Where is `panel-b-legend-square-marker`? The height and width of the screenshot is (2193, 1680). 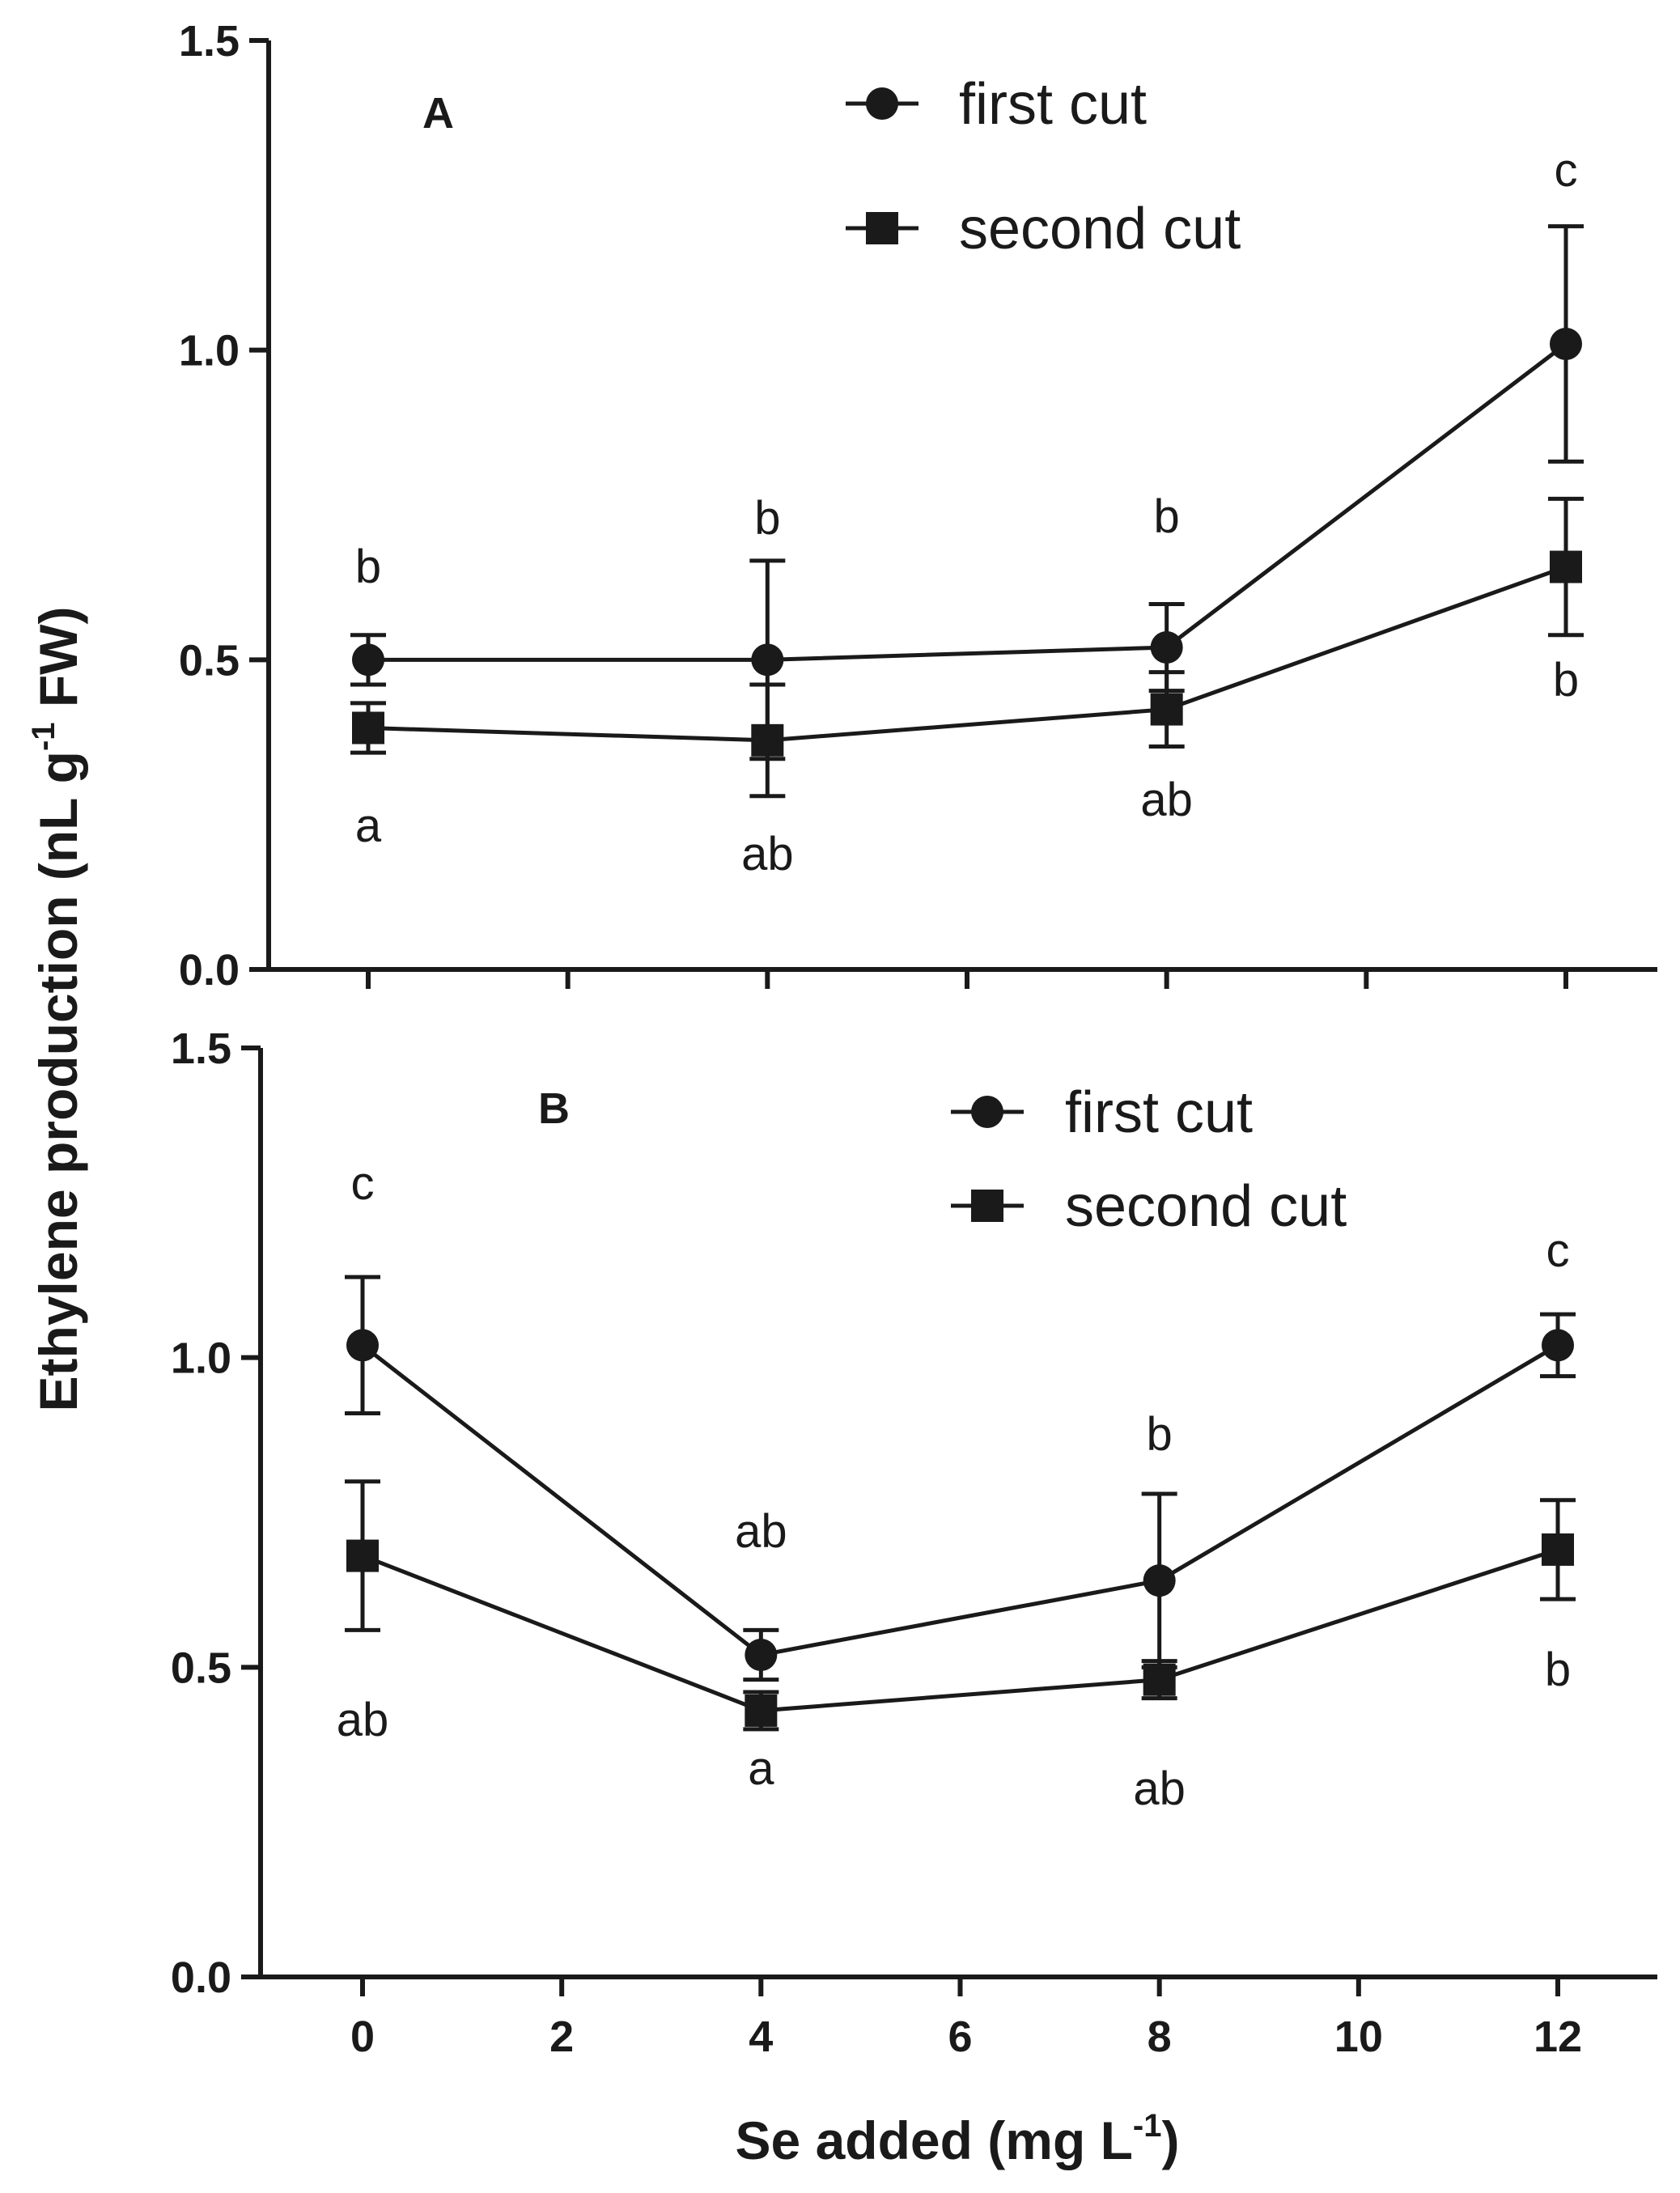
panel-b-legend-square-marker is located at coordinates (987, 1206).